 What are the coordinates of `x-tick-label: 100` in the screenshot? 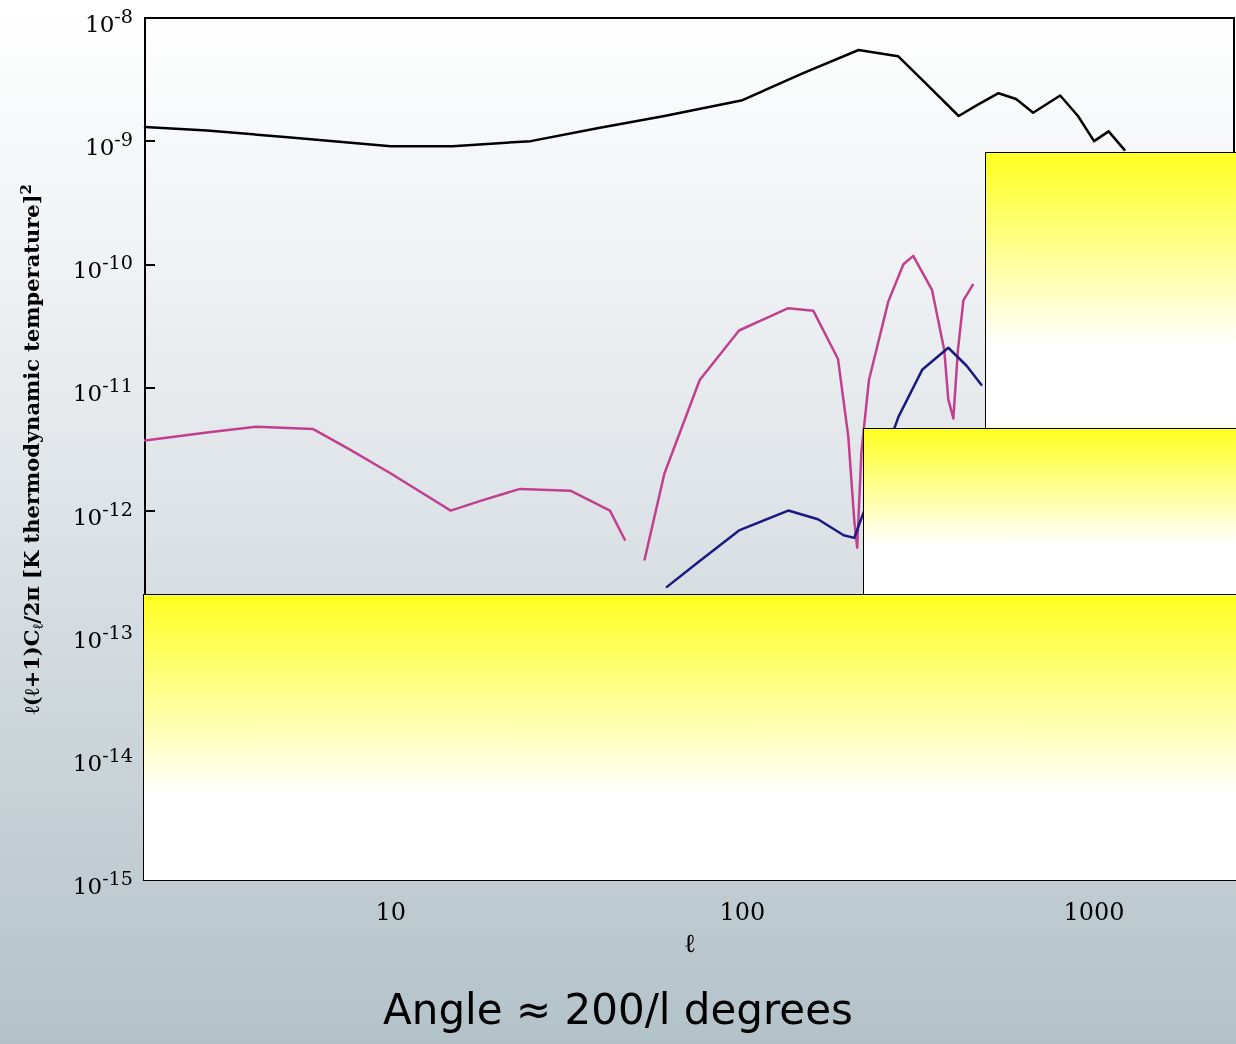 It's located at (742, 912).